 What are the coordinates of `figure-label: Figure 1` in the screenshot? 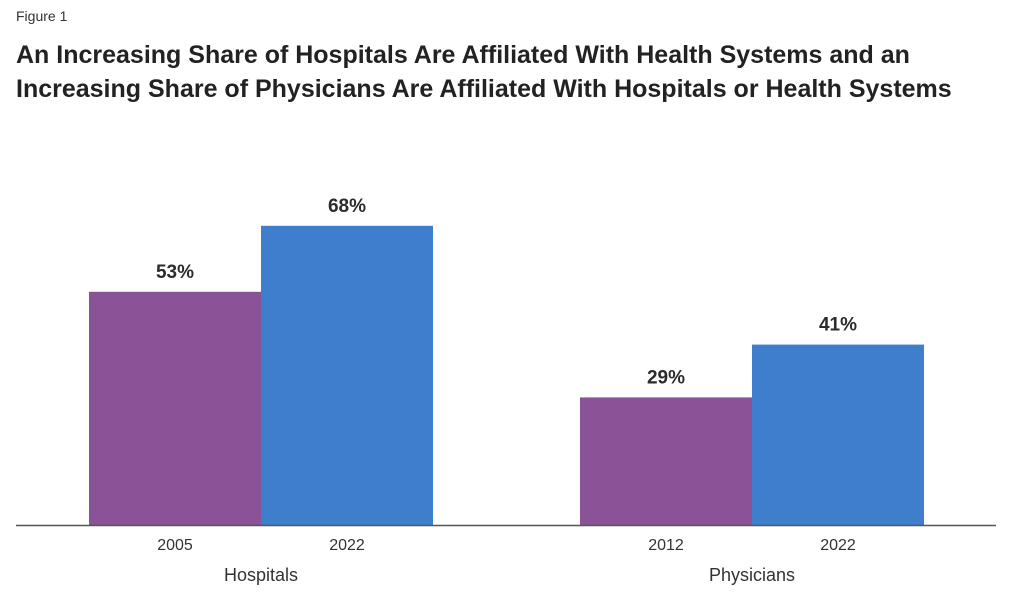 It's located at (42, 16).